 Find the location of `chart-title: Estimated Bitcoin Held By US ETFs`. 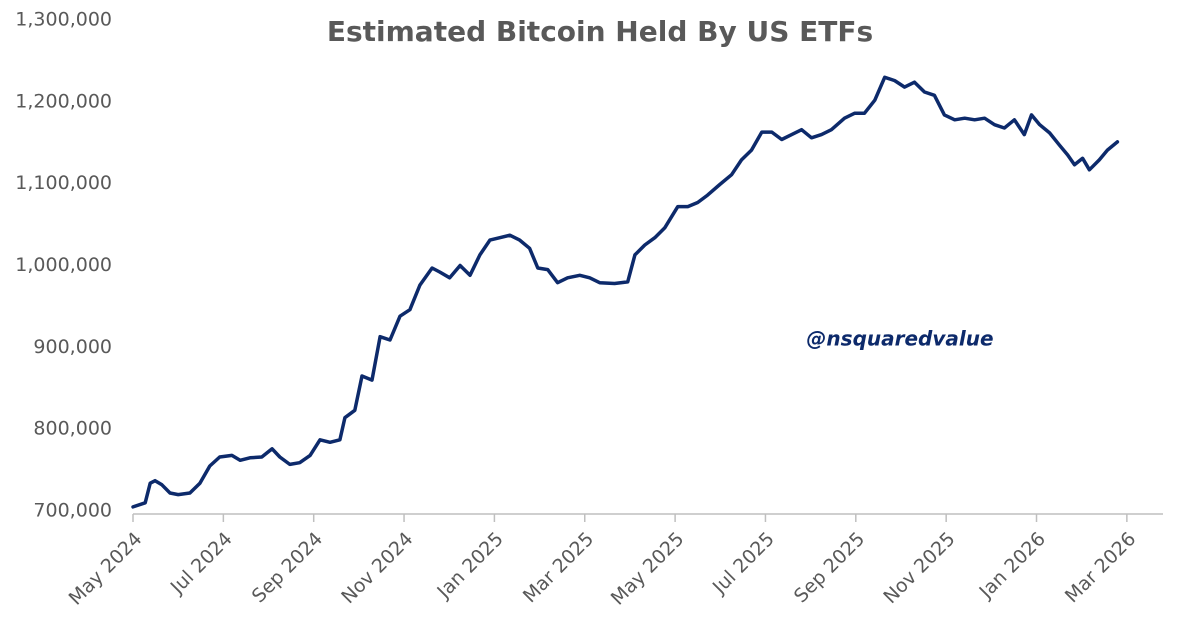

chart-title: Estimated Bitcoin Held By US ETFs is located at coordinates (600, 31).